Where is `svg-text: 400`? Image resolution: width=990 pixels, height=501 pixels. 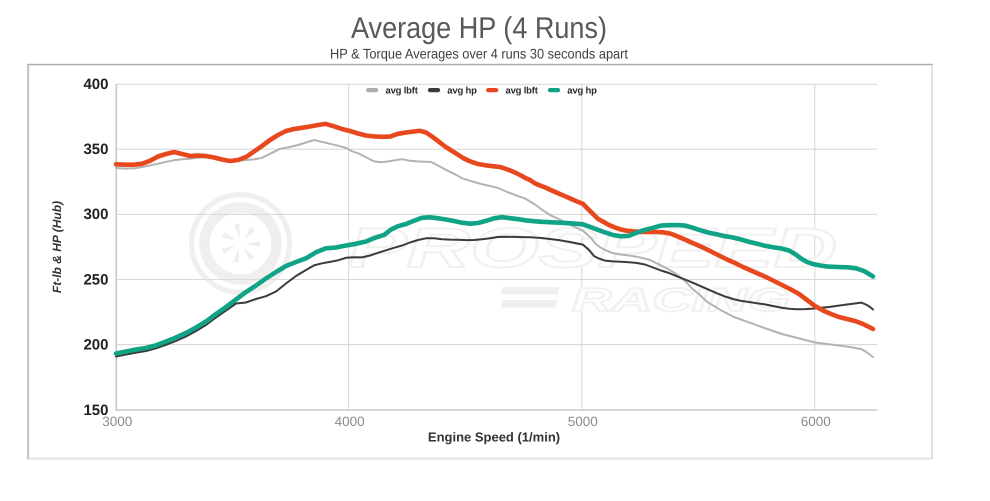 svg-text: 400 is located at coordinates (95, 84).